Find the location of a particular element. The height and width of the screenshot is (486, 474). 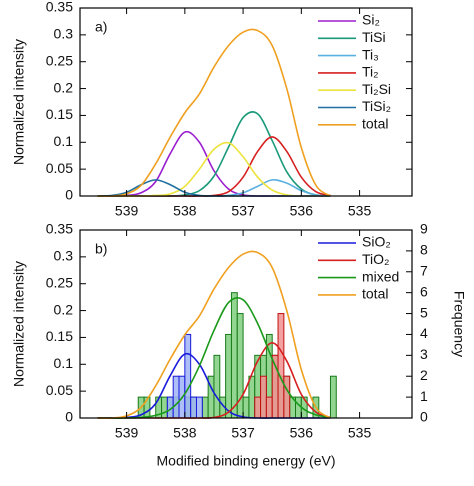

legend-label: TiSi is located at coordinates (374, 37).